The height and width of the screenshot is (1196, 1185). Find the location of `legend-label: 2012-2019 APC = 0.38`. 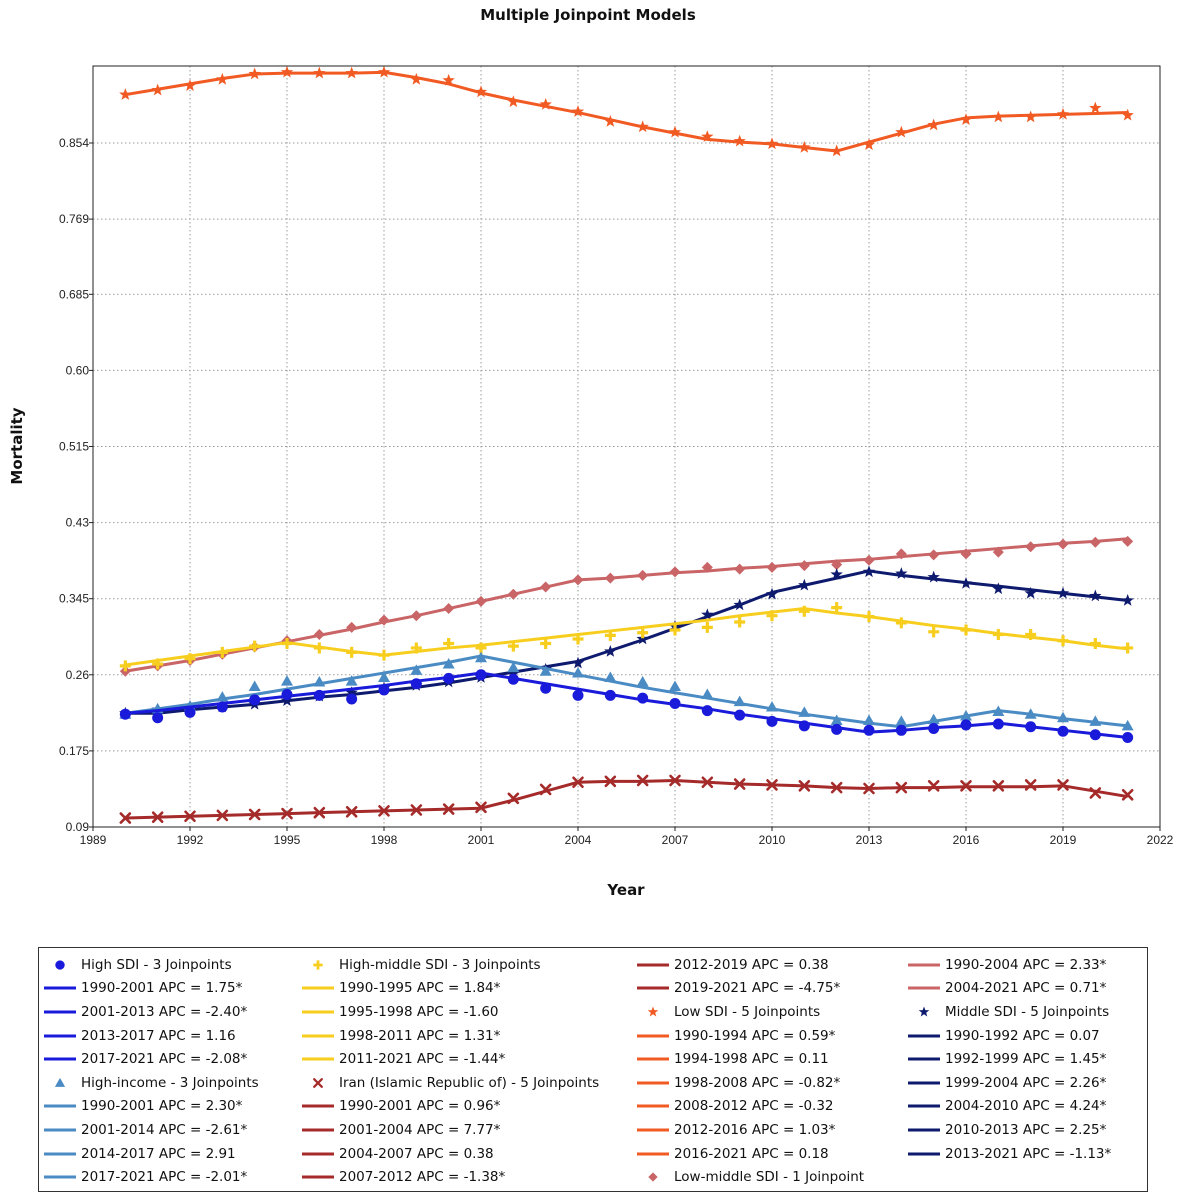

legend-label: 2012-2019 APC = 0.38 is located at coordinates (751, 964).